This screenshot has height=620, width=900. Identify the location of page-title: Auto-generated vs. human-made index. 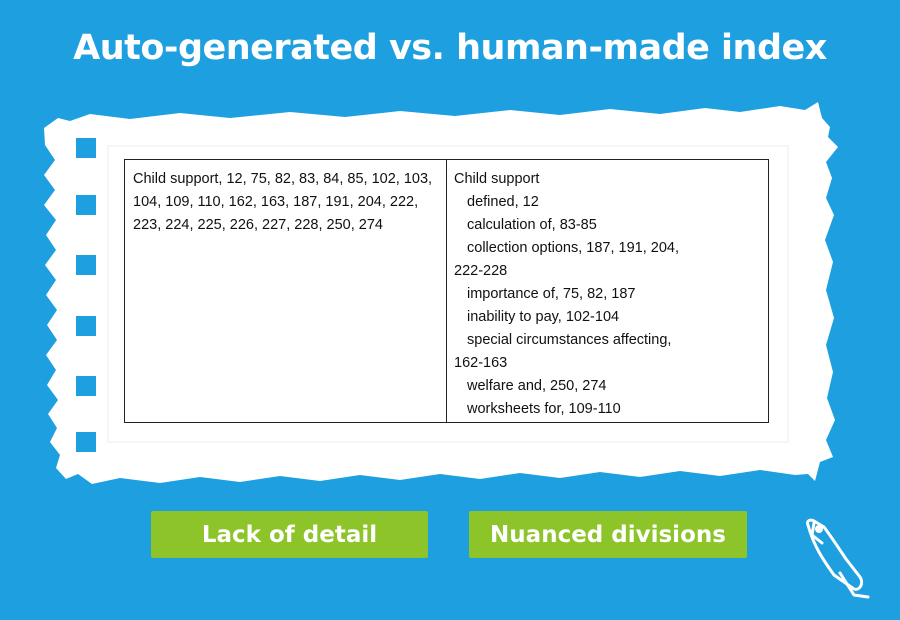
(450, 48).